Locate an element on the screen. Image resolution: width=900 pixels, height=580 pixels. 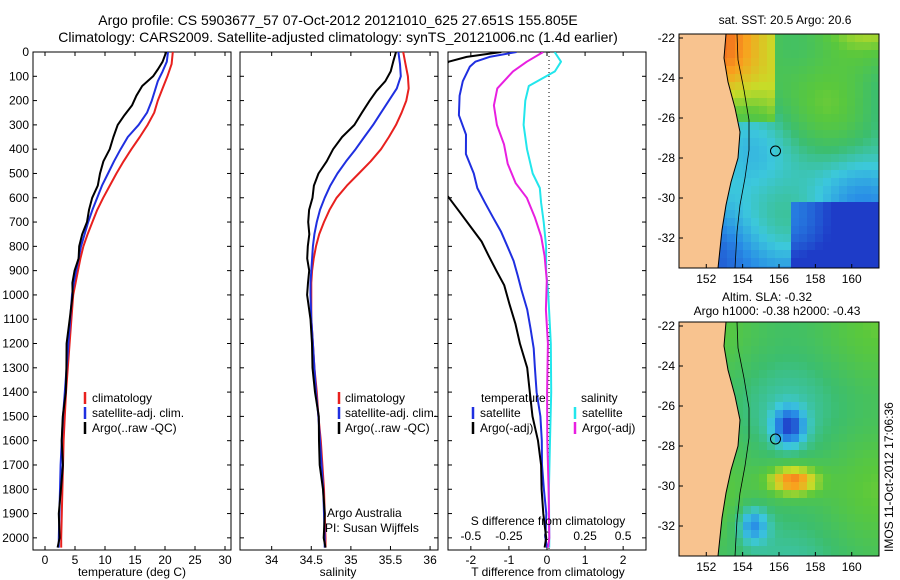
map-x-tick-label: 160 is located at coordinates (852, 279).